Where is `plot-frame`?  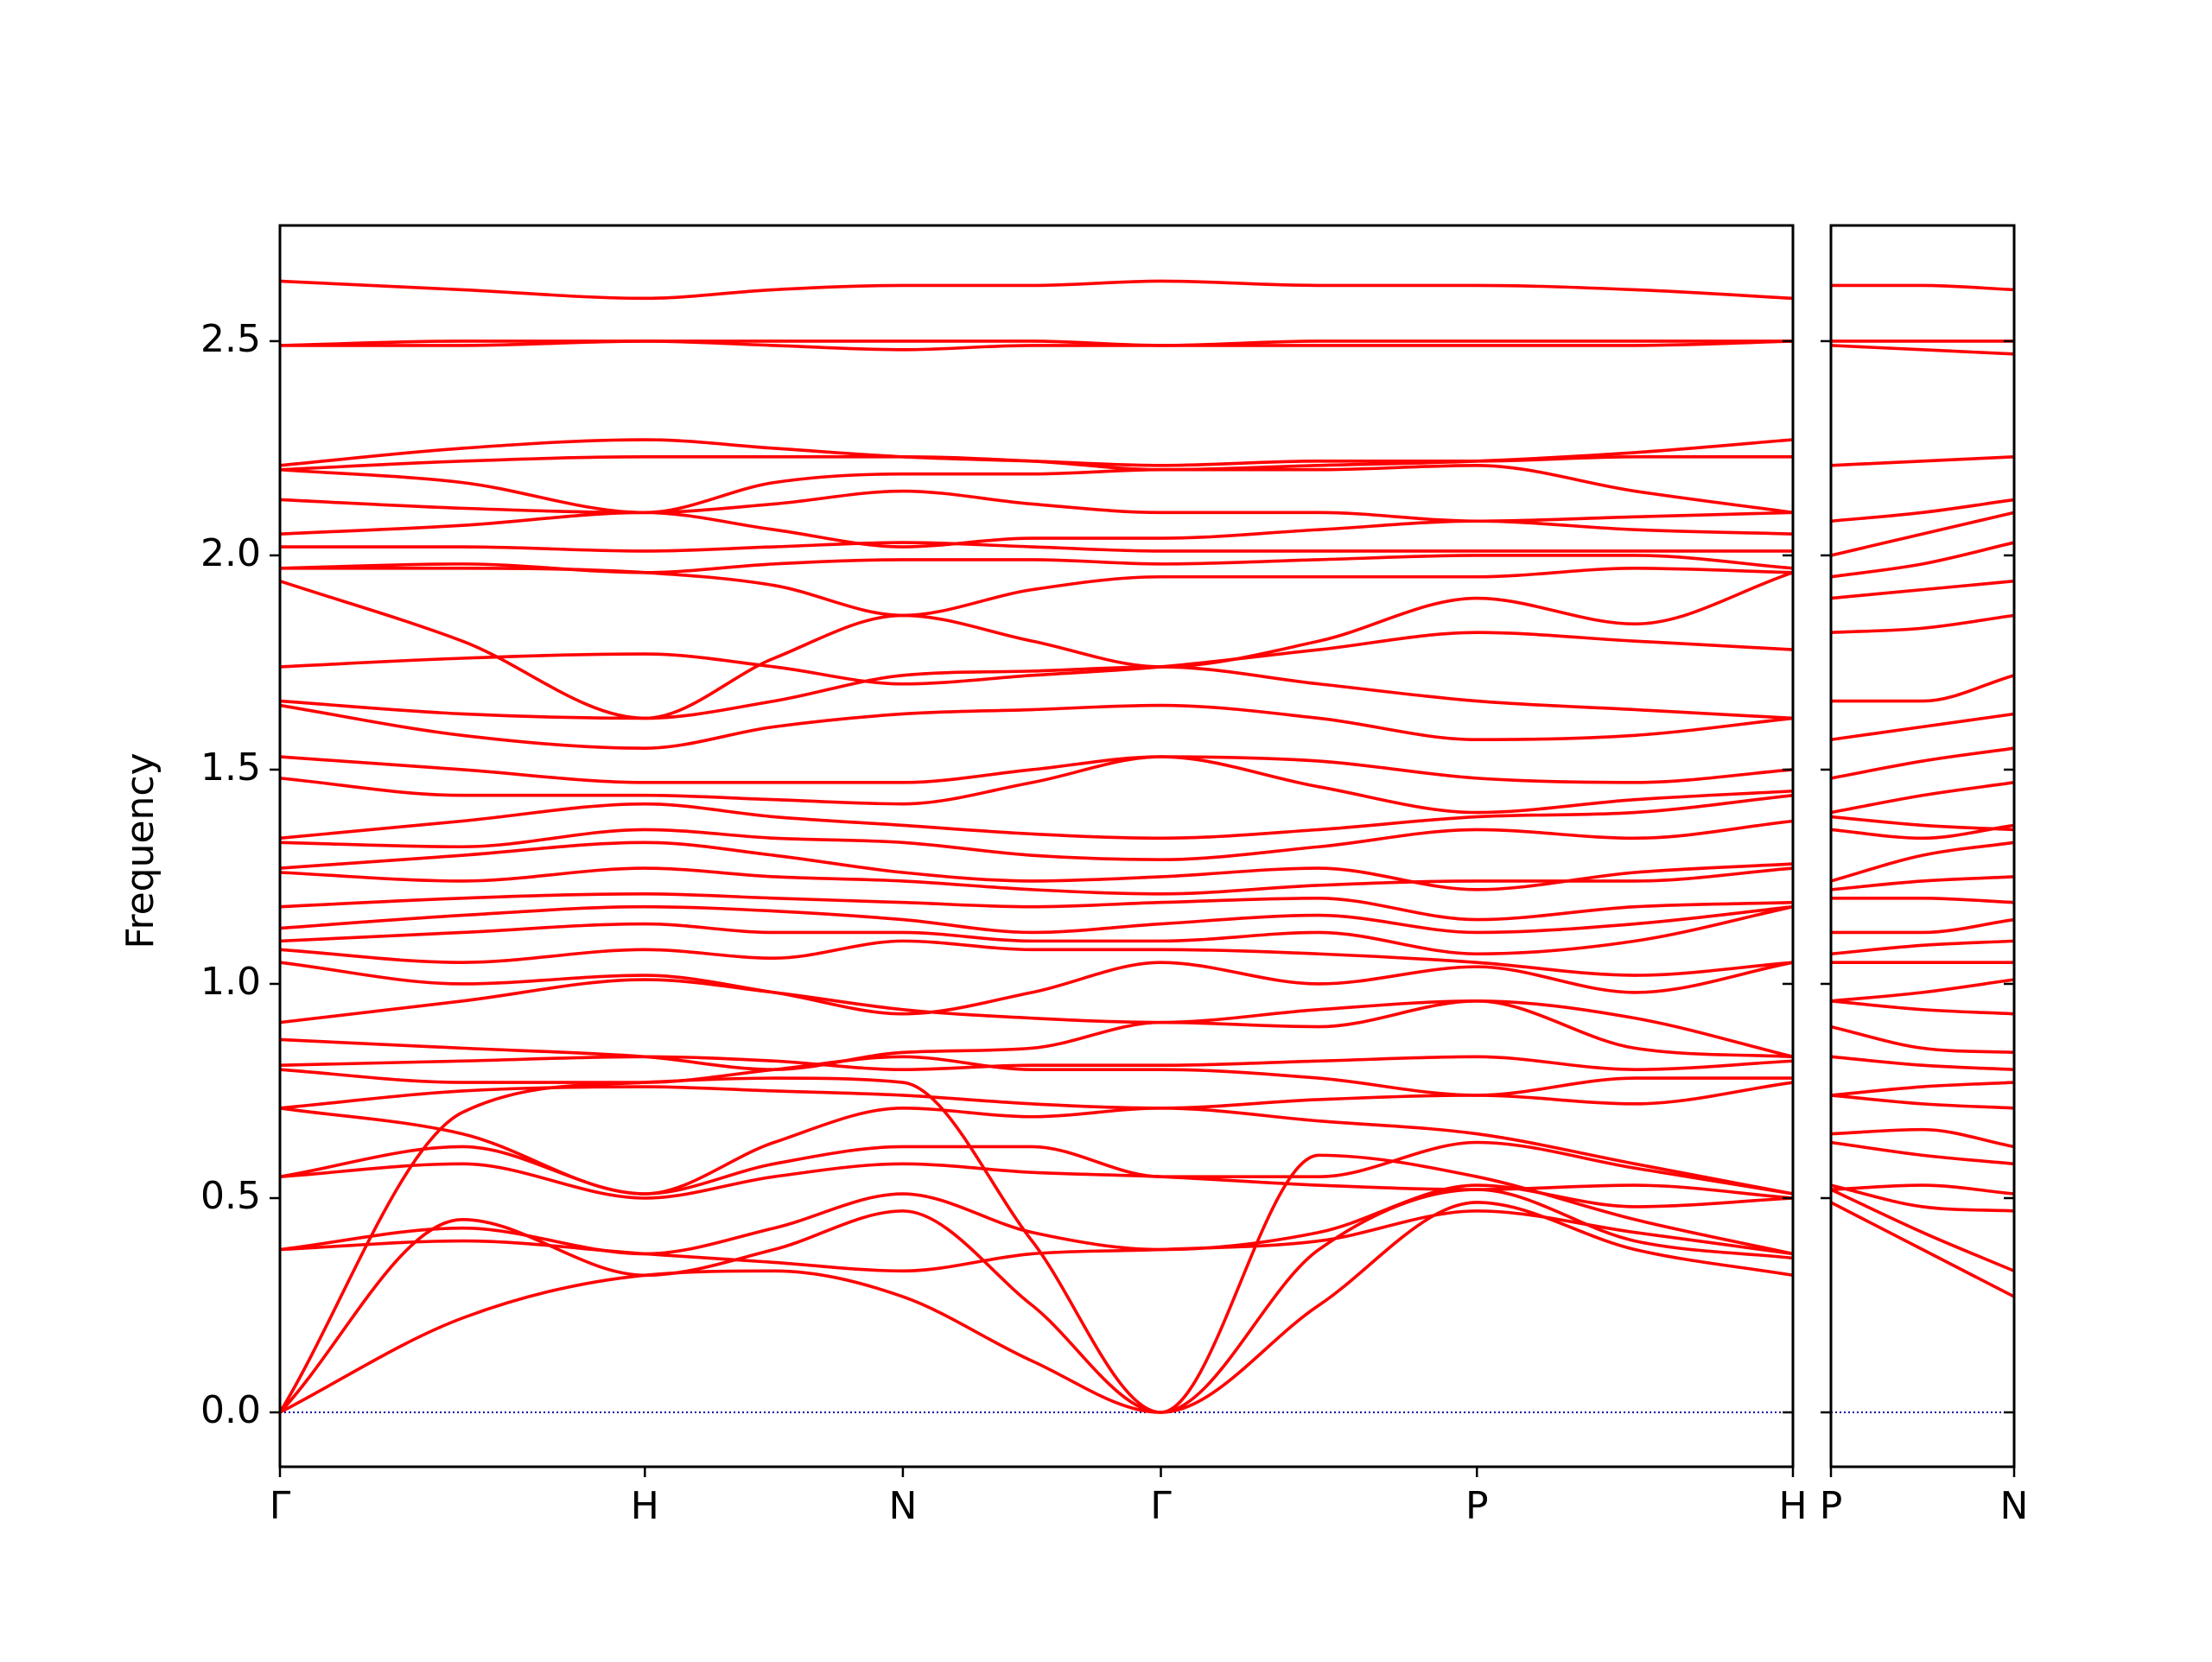 plot-frame is located at coordinates (1922, 846).